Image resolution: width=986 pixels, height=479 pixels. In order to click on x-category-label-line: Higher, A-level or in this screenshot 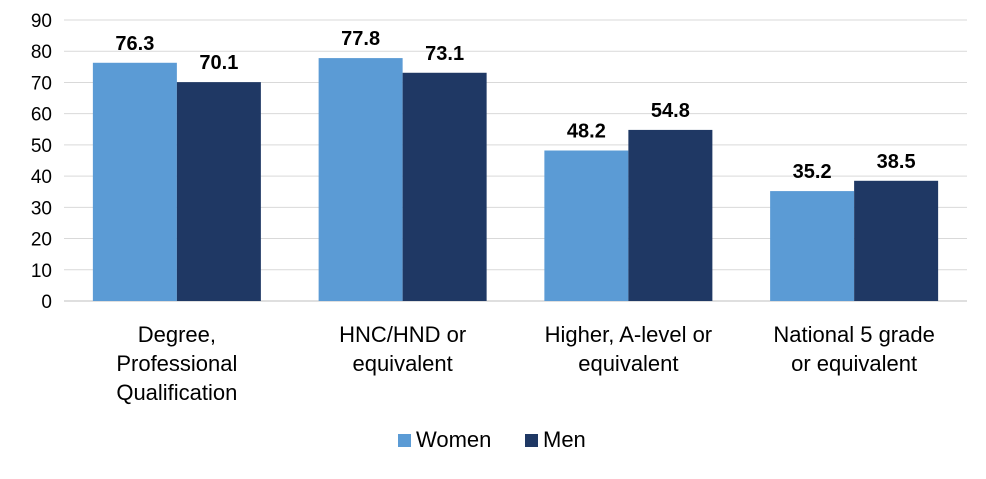, I will do `click(629, 334)`.